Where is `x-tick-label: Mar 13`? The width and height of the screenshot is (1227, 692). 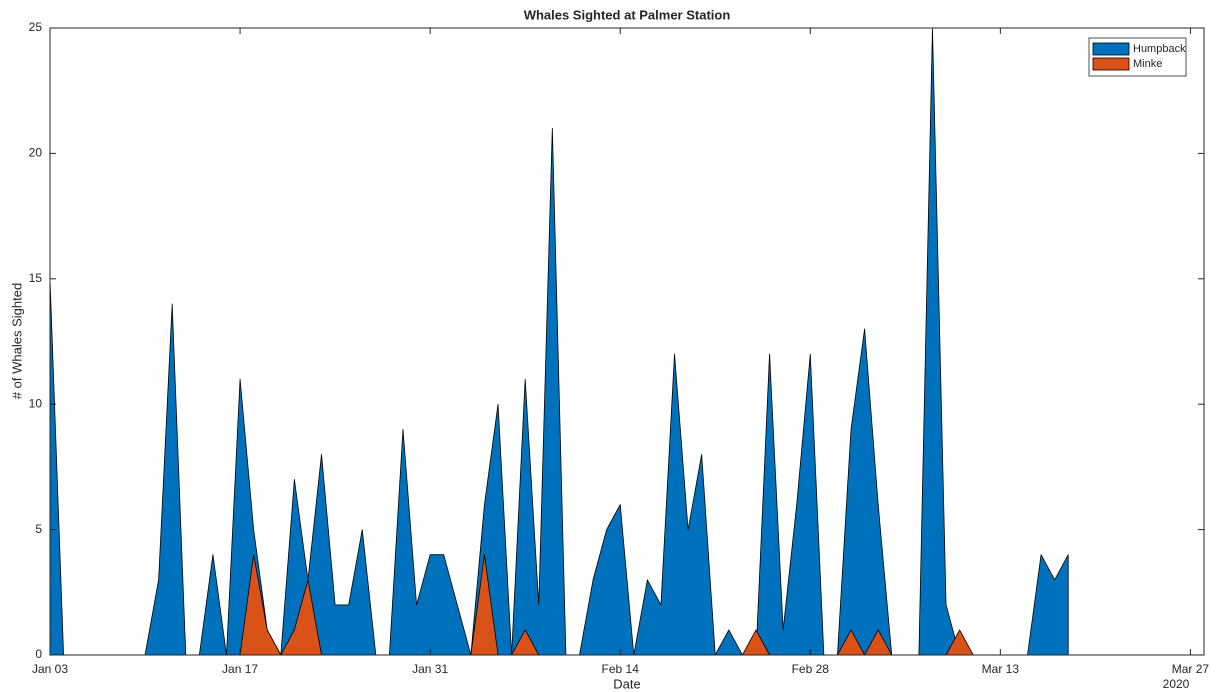 x-tick-label: Mar 13 is located at coordinates (1001, 669).